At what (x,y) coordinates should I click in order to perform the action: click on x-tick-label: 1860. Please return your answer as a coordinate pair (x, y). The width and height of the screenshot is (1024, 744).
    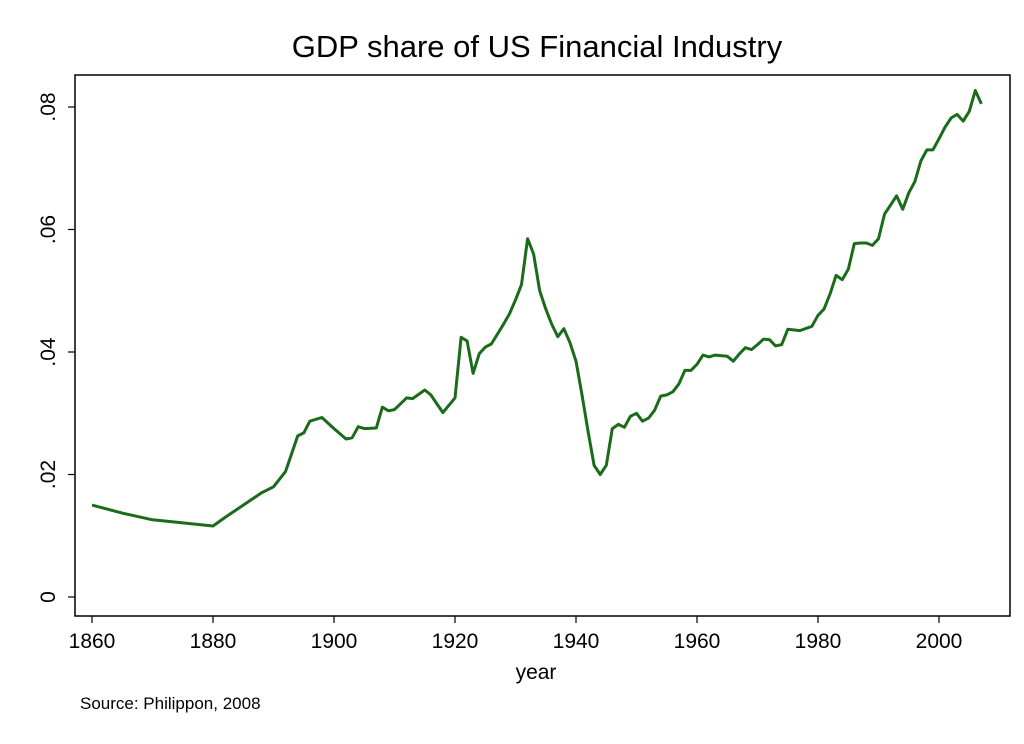
    Looking at the image, I should click on (92, 641).